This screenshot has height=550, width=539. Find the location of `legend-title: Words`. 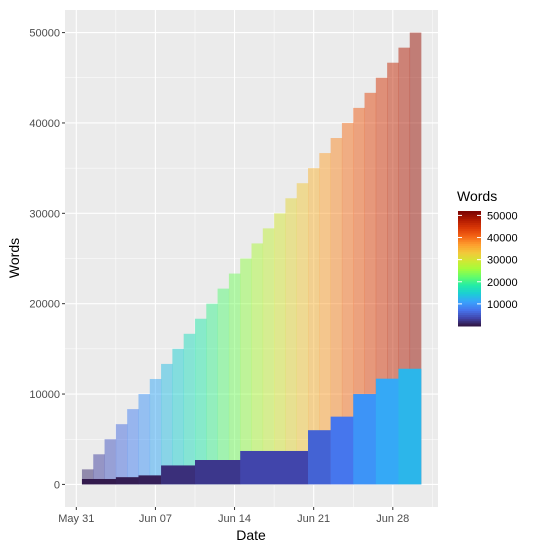

legend-title: Words is located at coordinates (477, 196).